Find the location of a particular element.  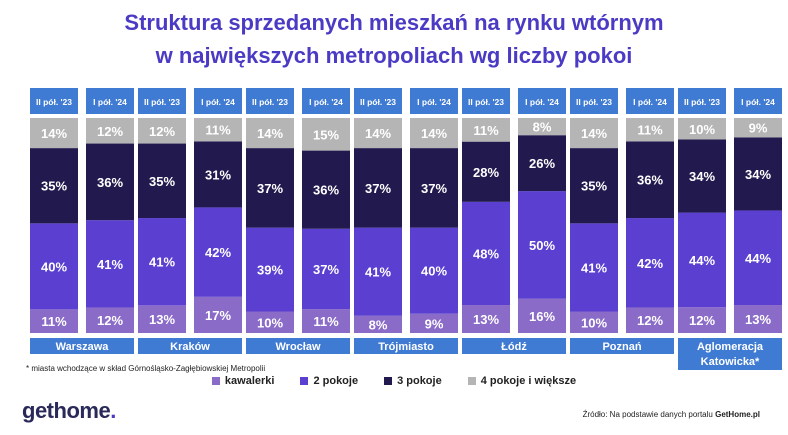

data-label: 50% is located at coordinates (542, 245).